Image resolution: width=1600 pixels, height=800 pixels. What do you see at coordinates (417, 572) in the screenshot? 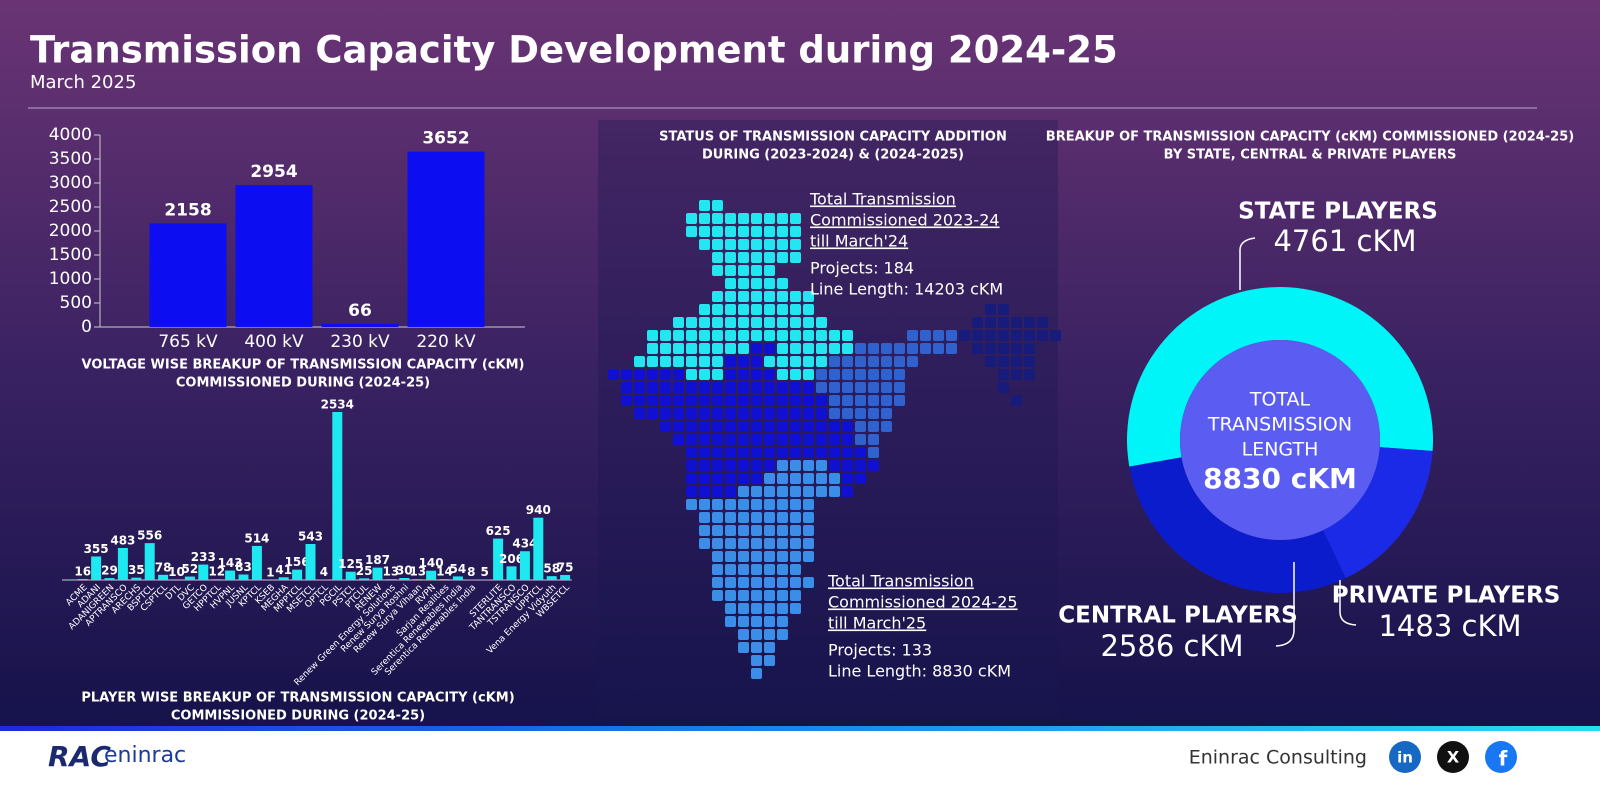
I see `value-label: 13` at bounding box center [417, 572].